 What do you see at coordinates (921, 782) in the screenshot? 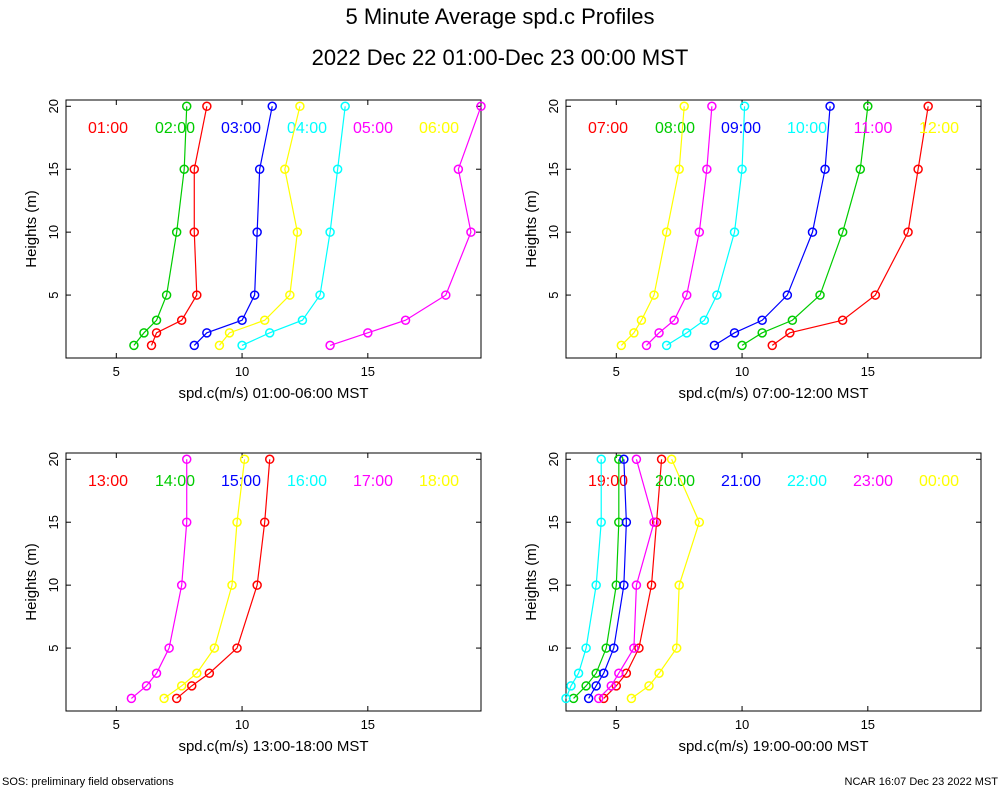
I see `footer-timestamp: NCAR 16:07 Dec 23 2022 MST` at bounding box center [921, 782].